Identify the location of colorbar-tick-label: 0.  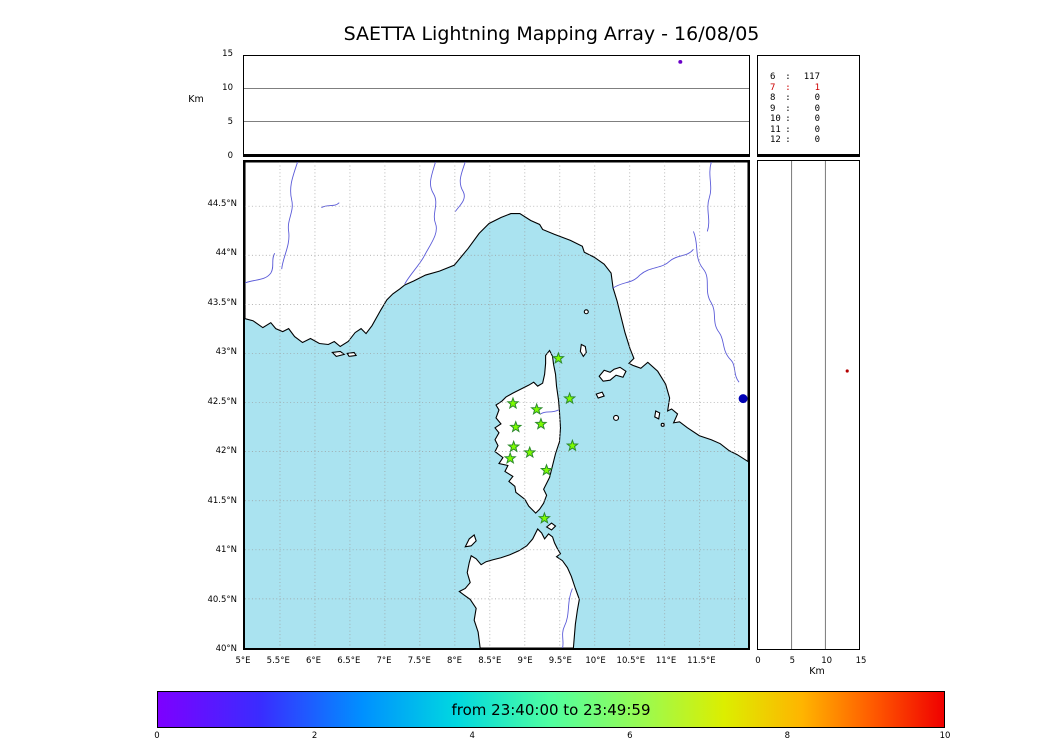
(157, 736).